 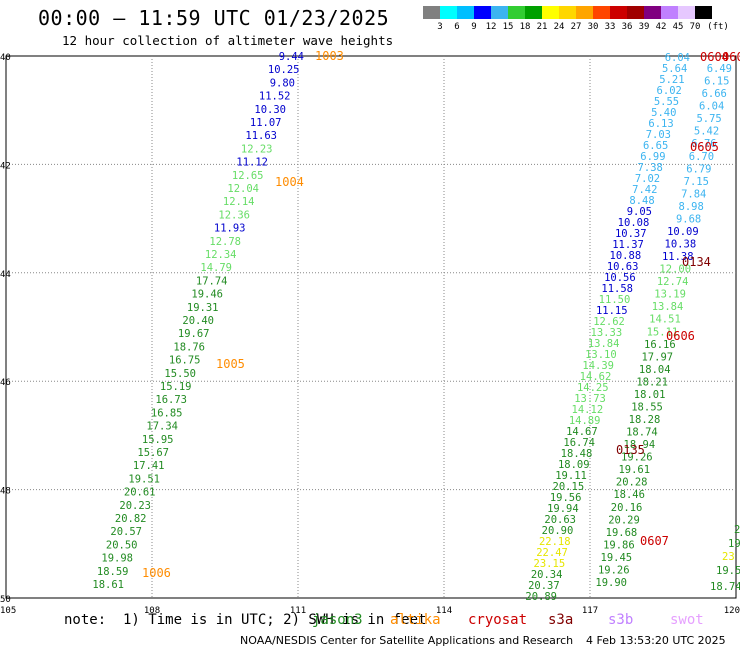 What do you see at coordinates (8, 611) in the screenshot?
I see `lon-tick-label: 105` at bounding box center [8, 611].